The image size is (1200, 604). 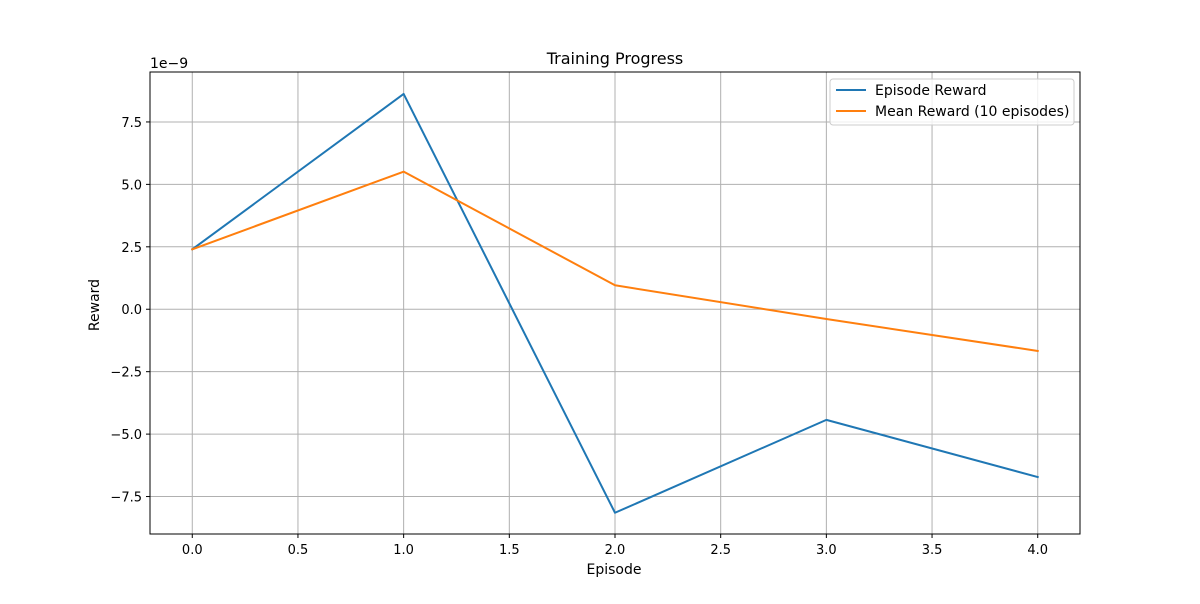 I want to click on y-tick-label: 0.0, so click(x=131, y=310).